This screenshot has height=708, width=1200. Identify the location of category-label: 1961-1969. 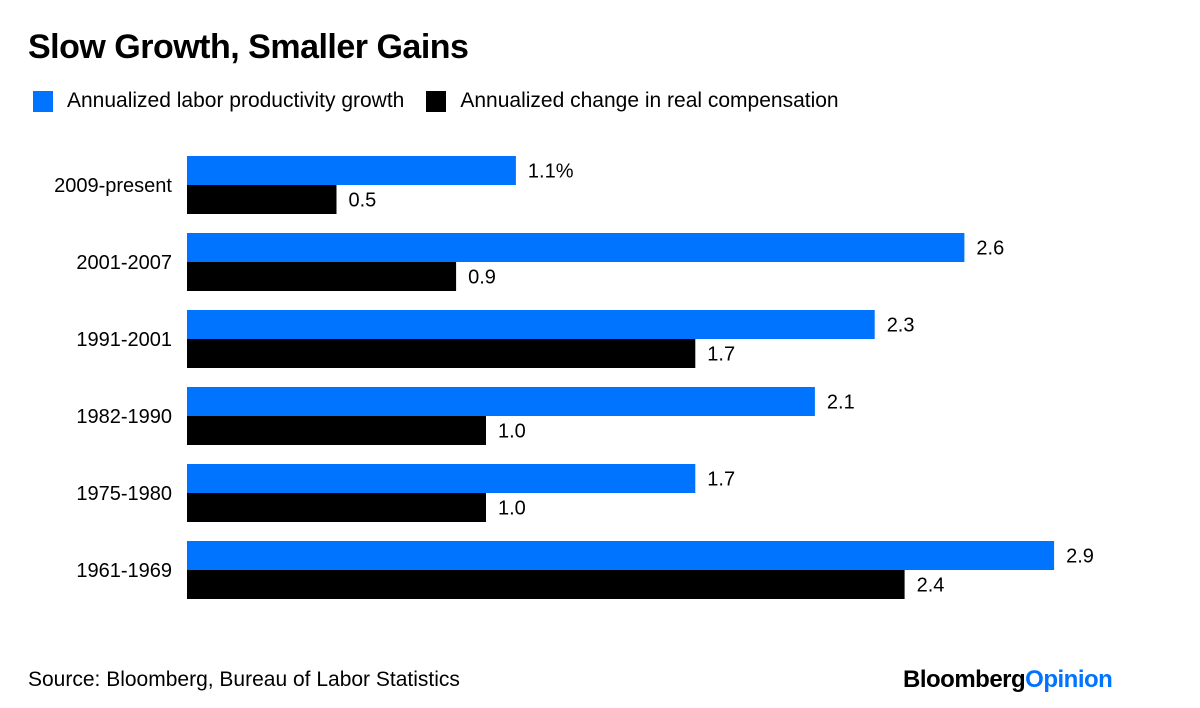
(124, 571).